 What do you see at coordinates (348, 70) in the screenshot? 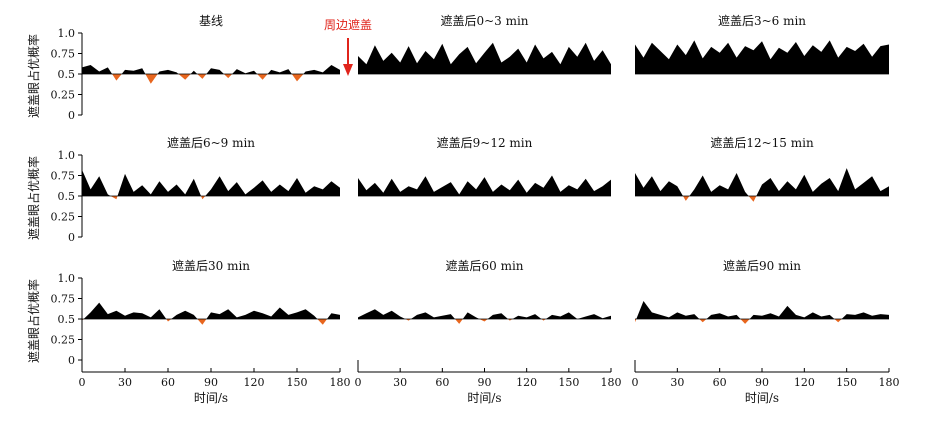
I see `annotation-arrow-head` at bounding box center [348, 70].